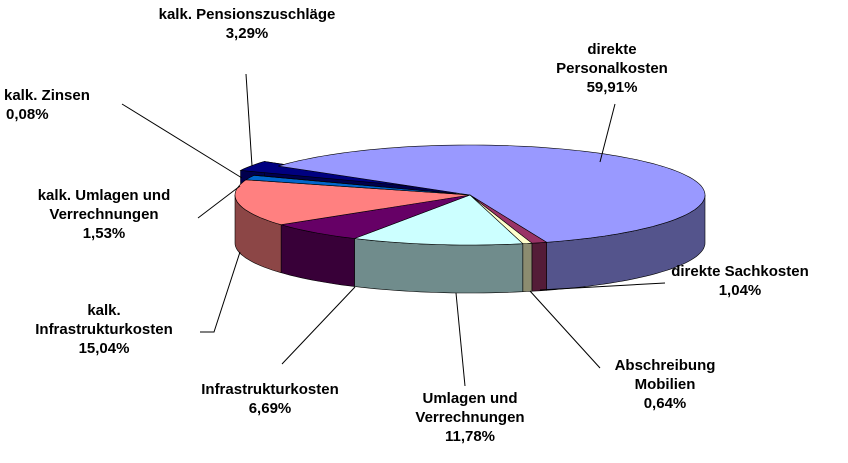 The image size is (848, 463). Describe the element at coordinates (740, 281) in the screenshot. I see `data-label: direkte Sachkosten 1,04%` at that location.